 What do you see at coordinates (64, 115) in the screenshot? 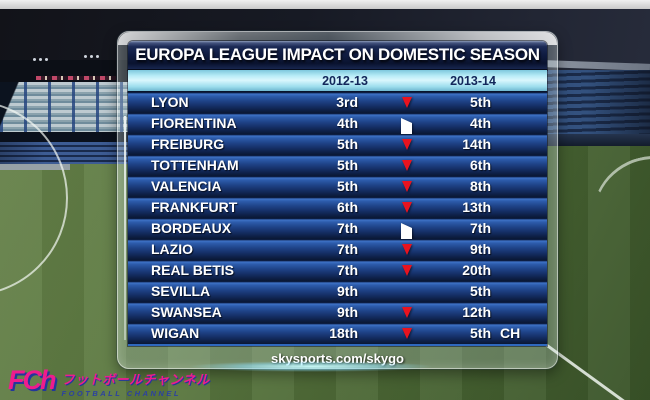
I see `stadium-stand-left` at bounding box center [64, 115].